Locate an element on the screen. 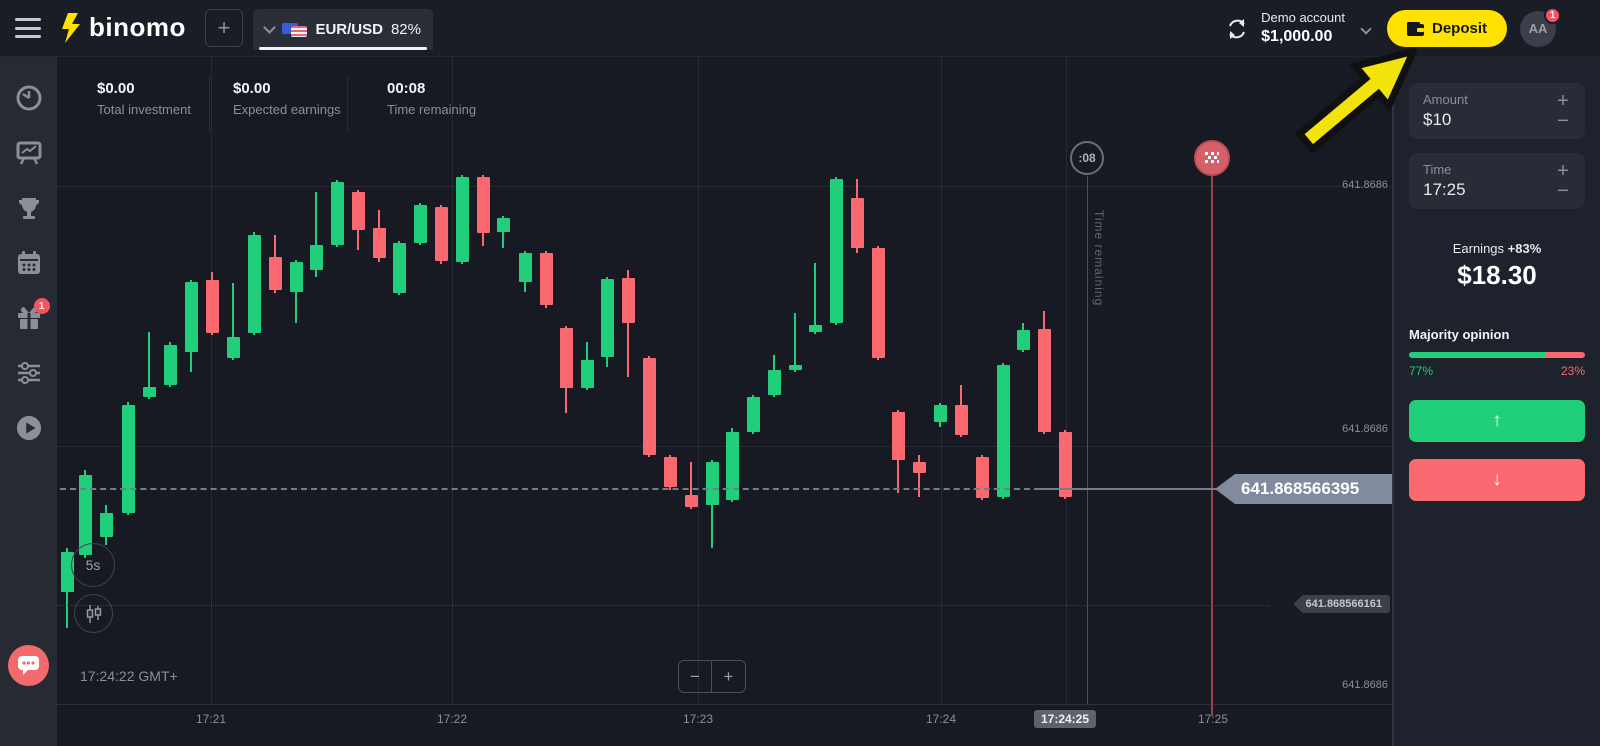 The image size is (1600, 746). majority-percentages: 77% 23% is located at coordinates (1497, 371).